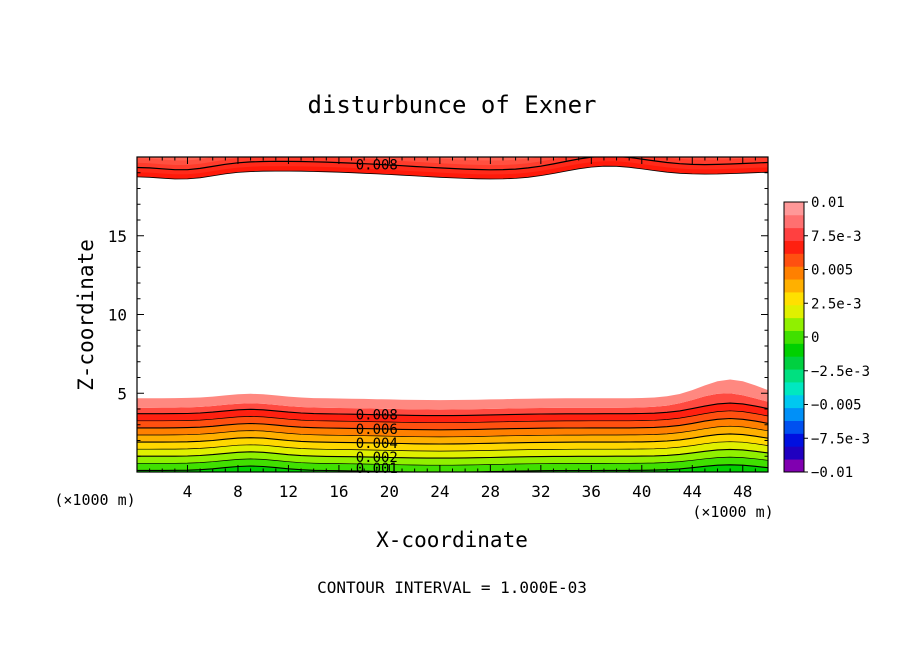 This screenshot has height=654, width=904. I want to click on y-tick-label: 10, so click(117, 315).